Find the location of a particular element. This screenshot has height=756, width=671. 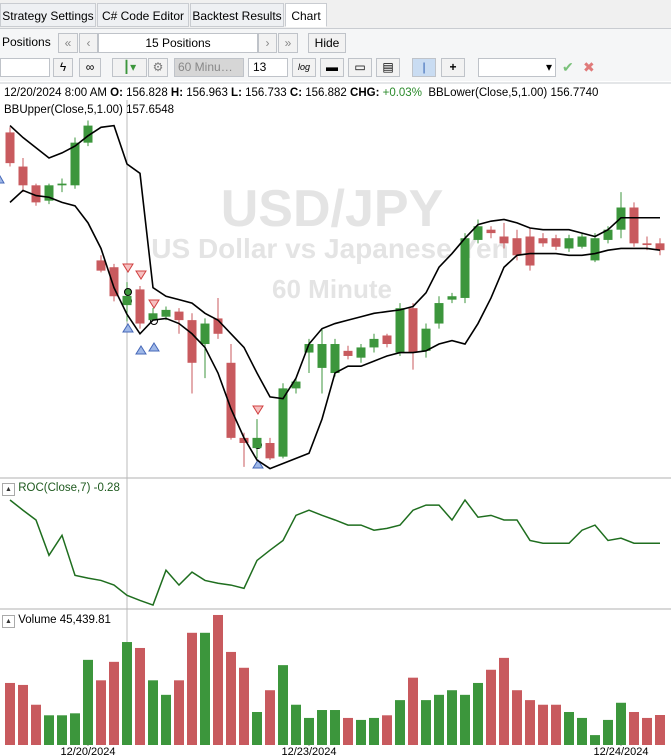

last-button: » is located at coordinates (288, 43).